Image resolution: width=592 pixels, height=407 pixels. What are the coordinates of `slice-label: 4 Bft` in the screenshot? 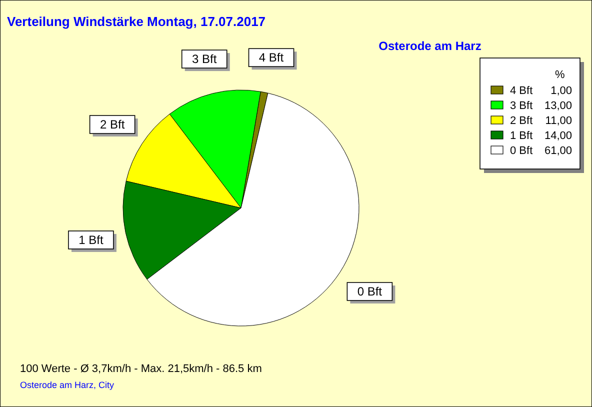 It's located at (271, 57).